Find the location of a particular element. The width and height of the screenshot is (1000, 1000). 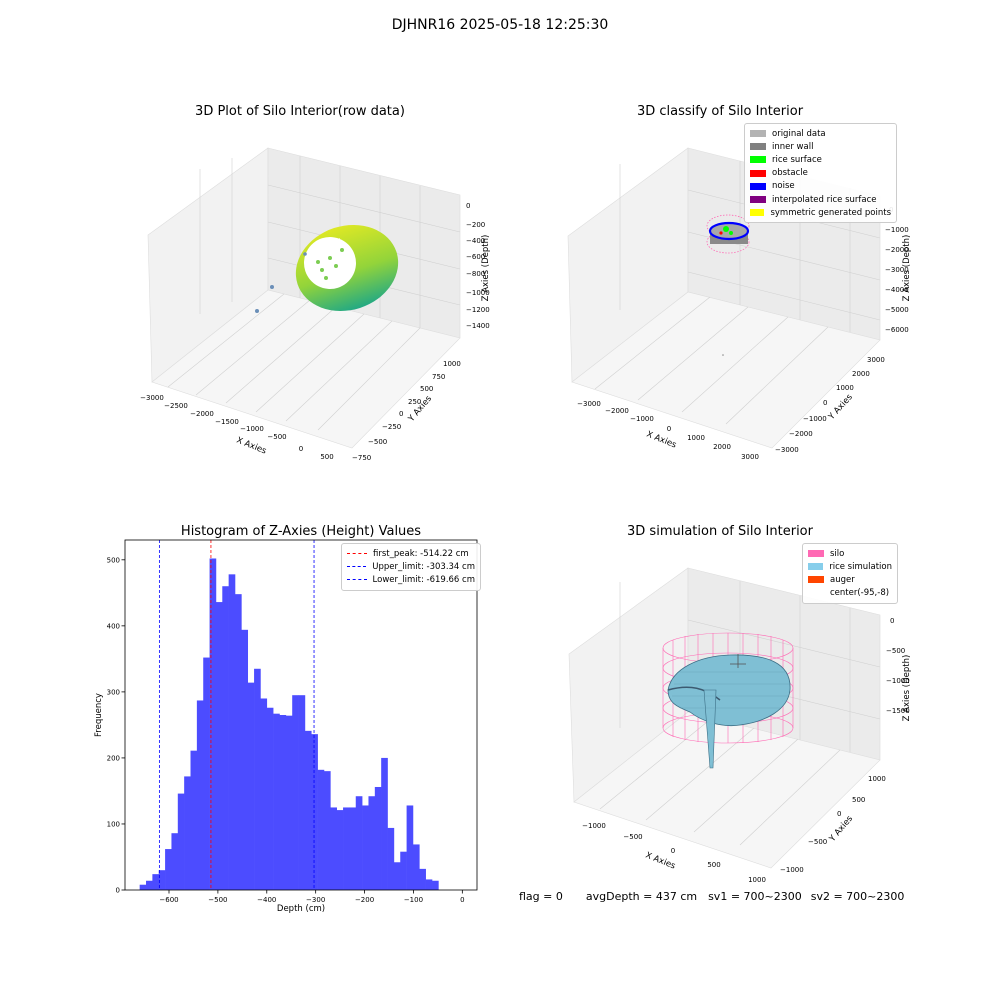

histogram-x-tick-label: −600 is located at coordinates (168, 900).